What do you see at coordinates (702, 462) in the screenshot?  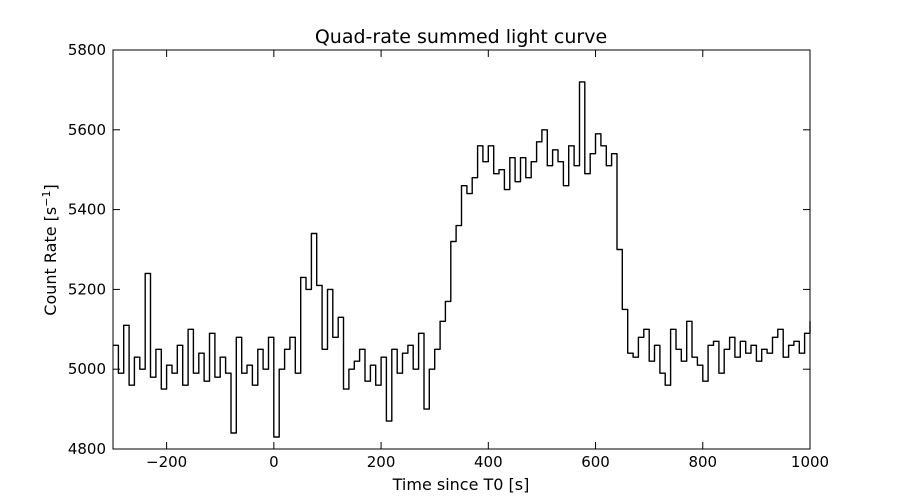 I see `x-tick-label: 800` at bounding box center [702, 462].